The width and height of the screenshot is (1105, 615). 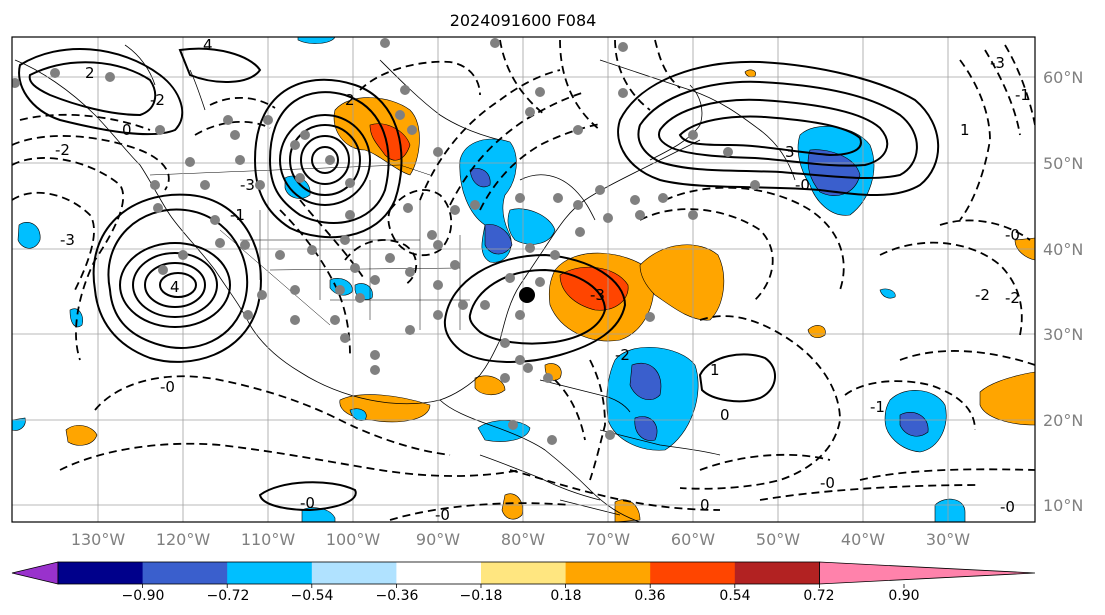 What do you see at coordinates (790, 152) in the screenshot?
I see `contour-label: 3` at bounding box center [790, 152].